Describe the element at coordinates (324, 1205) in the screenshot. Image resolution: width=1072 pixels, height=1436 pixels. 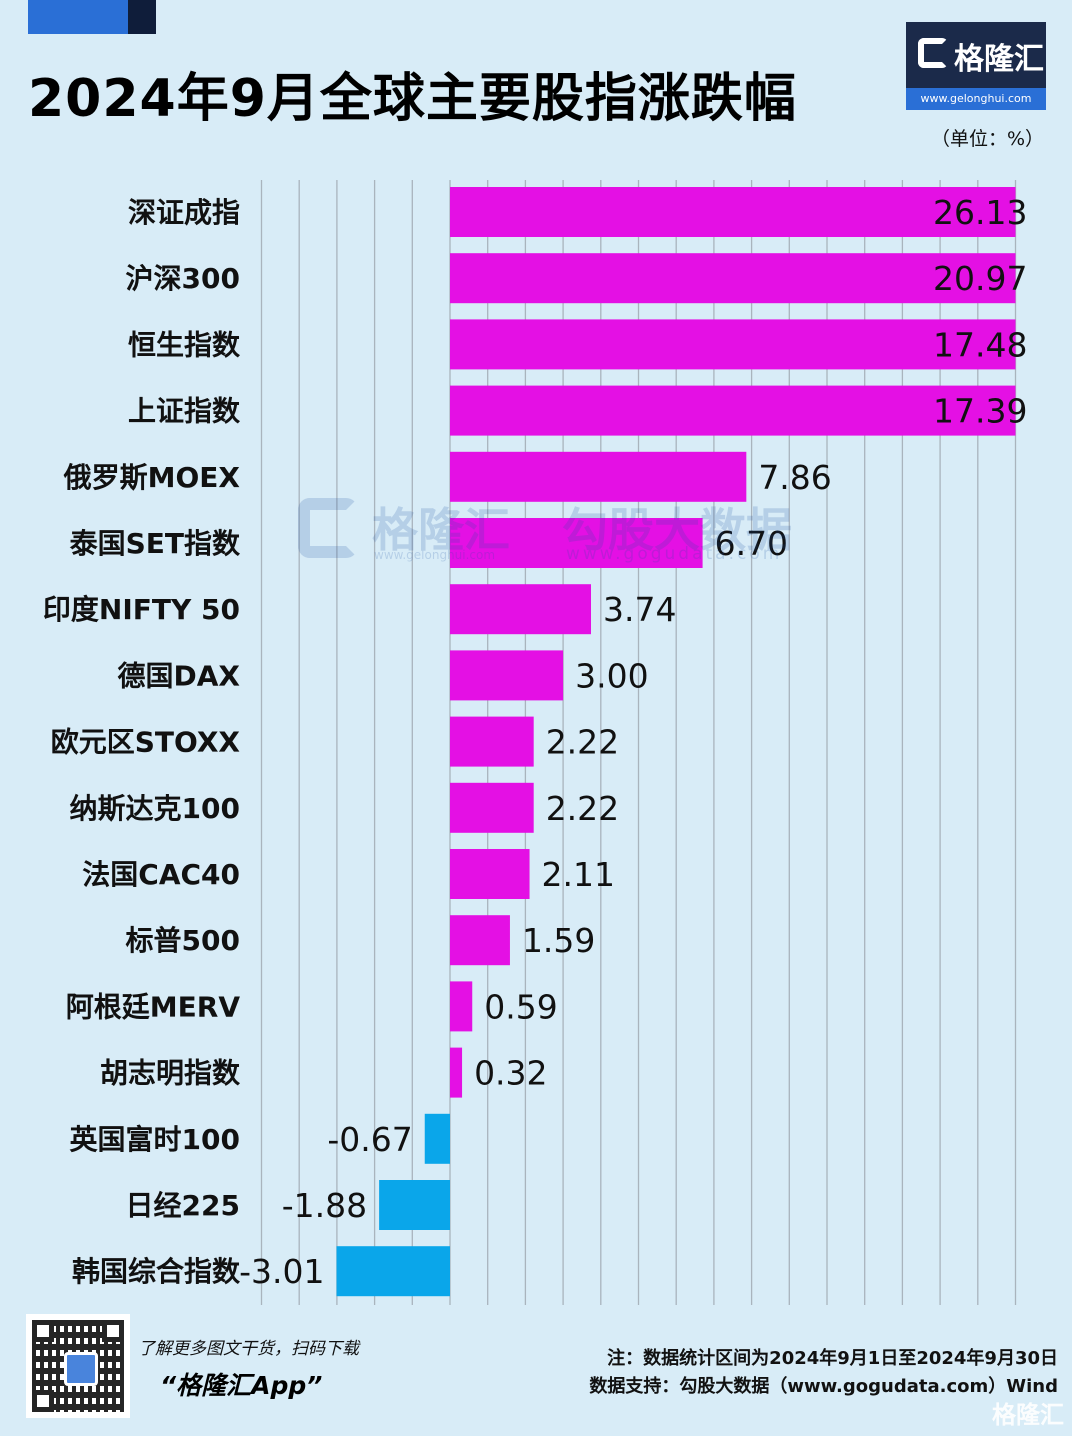
I see `value-label: -1.88` at that location.